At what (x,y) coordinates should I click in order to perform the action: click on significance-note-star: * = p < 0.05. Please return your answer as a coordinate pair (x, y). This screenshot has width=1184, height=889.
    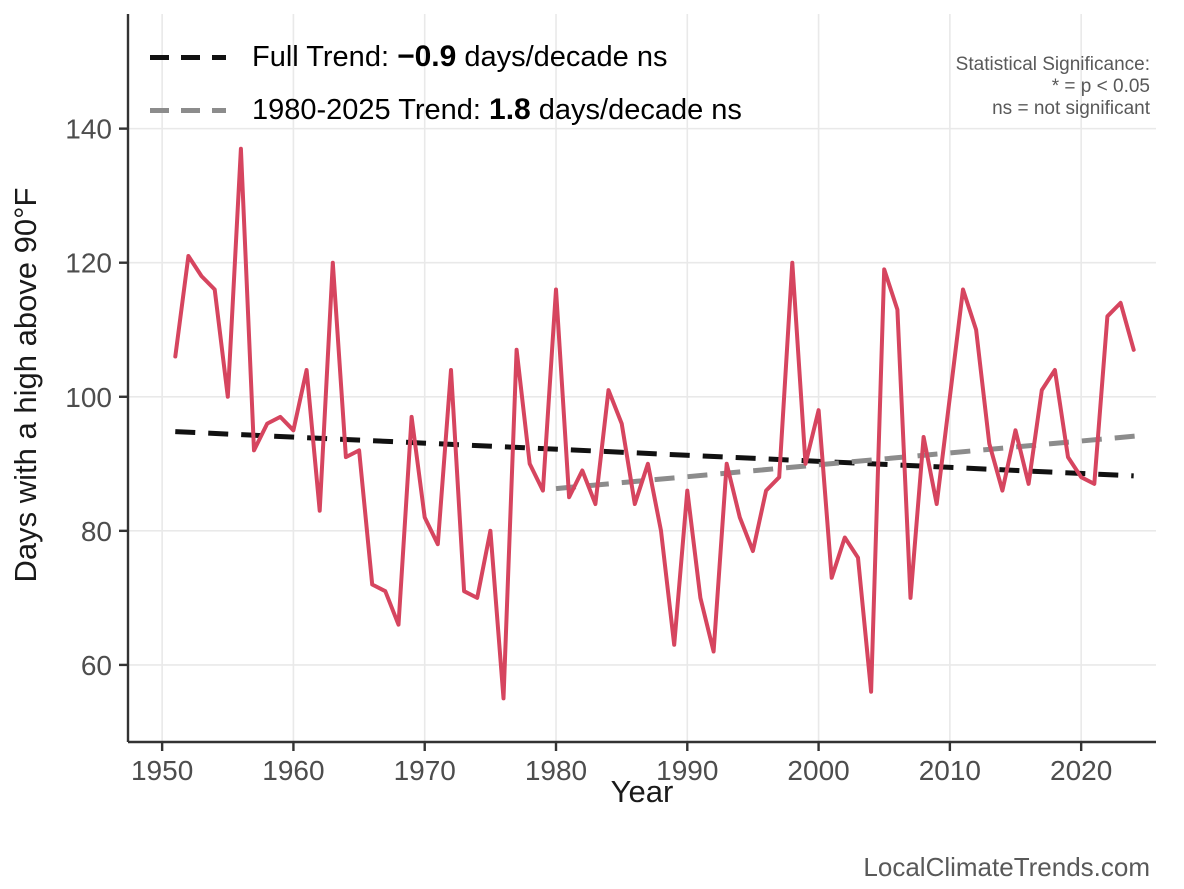
    Looking at the image, I should click on (1100, 86).